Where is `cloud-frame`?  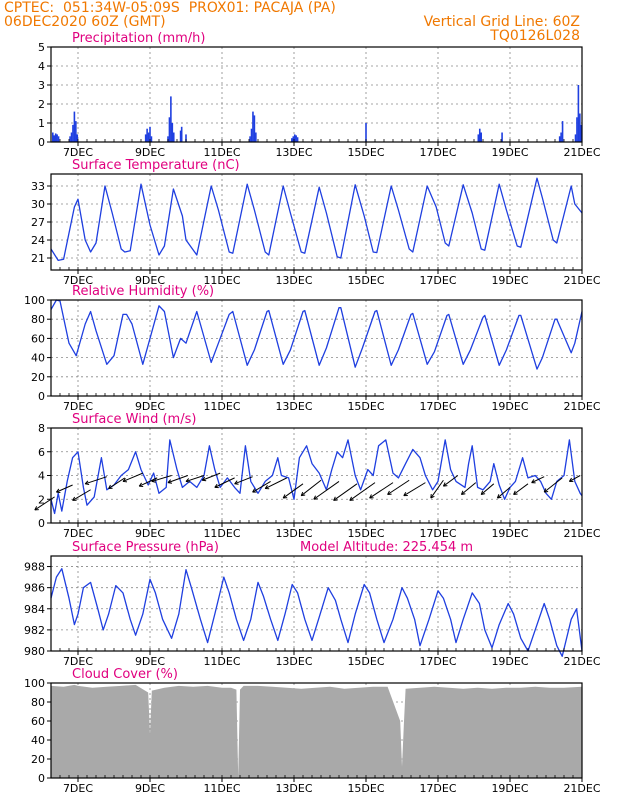 cloud-frame is located at coordinates (316, 730).